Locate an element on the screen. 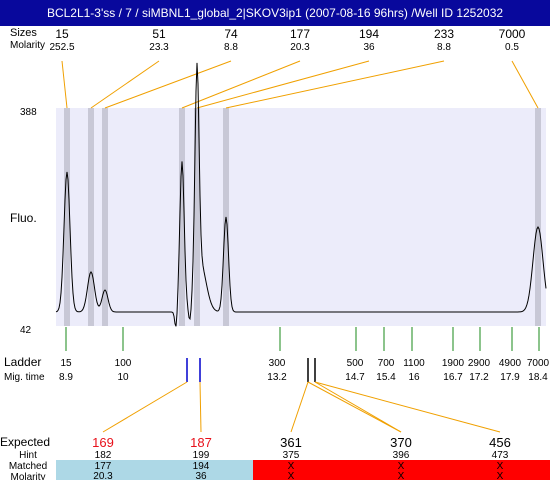  hint-value: 375 is located at coordinates (291, 455).